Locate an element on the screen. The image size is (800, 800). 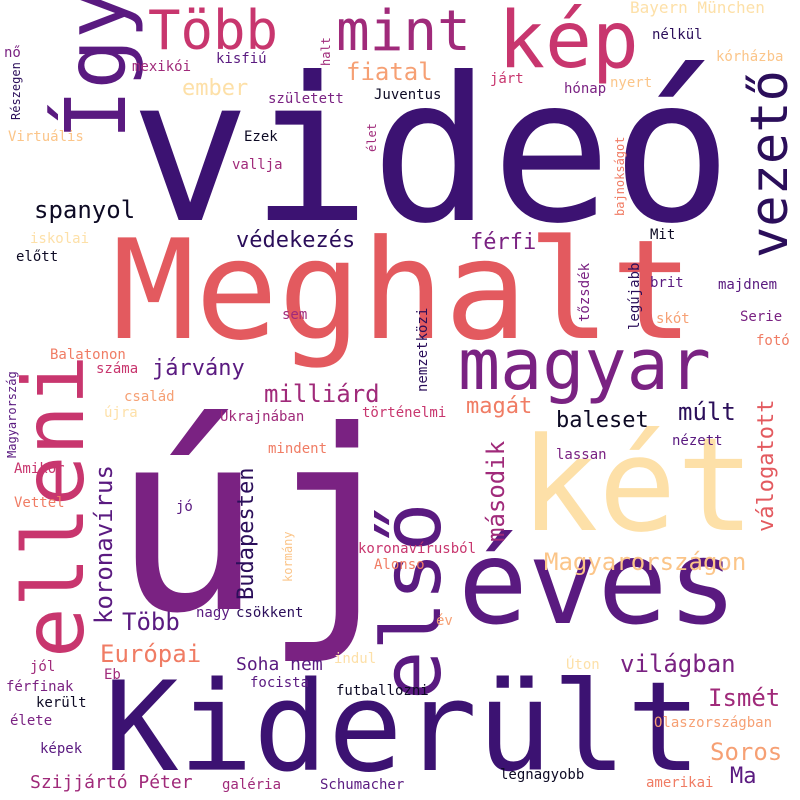
word-kerult: került is located at coordinates (61, 703).